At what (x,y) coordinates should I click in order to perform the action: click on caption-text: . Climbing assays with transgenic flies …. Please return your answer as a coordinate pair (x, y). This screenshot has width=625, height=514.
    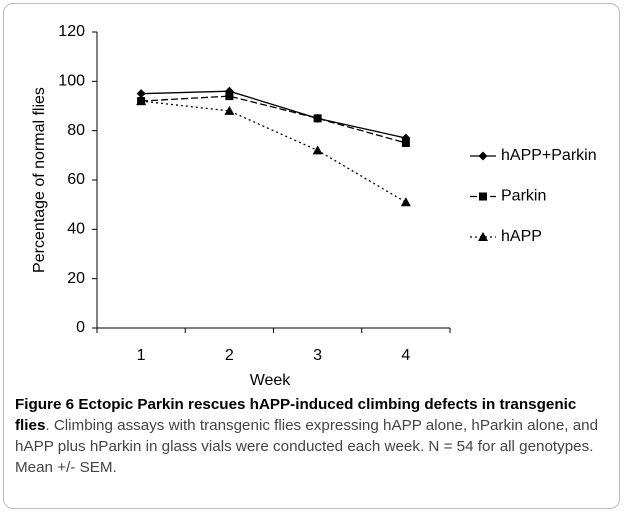
    Looking at the image, I should click on (307, 446).